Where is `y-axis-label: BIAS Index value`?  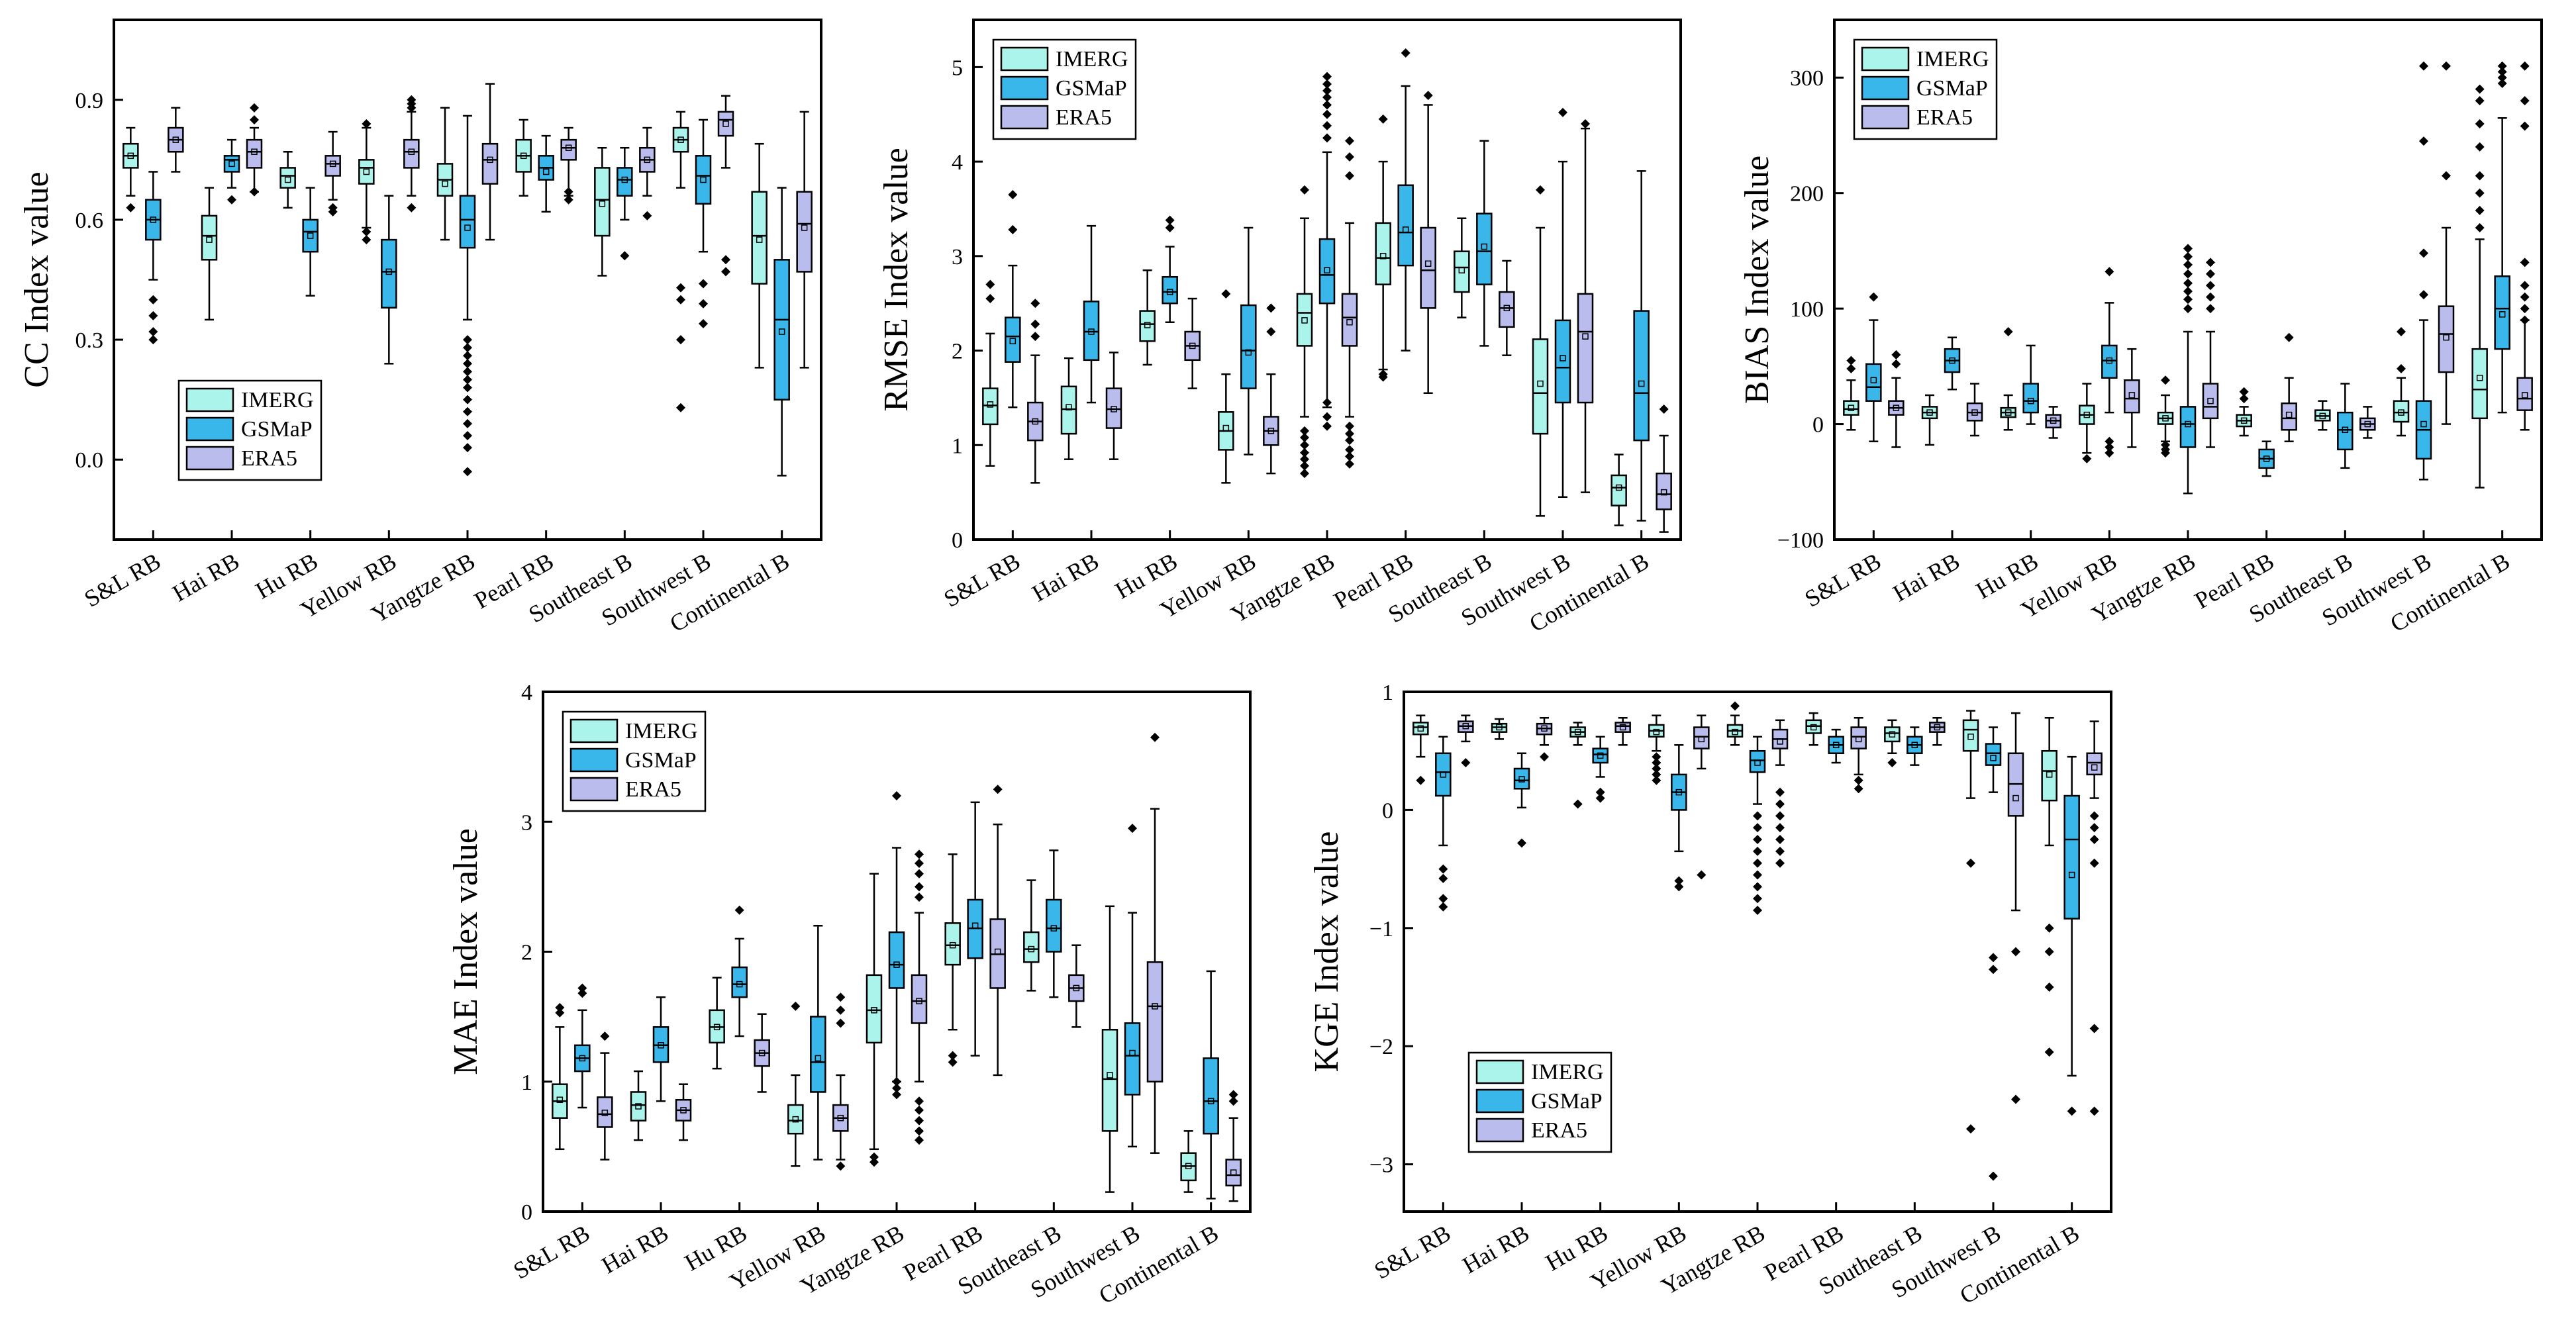
y-axis-label: BIAS Index value is located at coordinates (1757, 280).